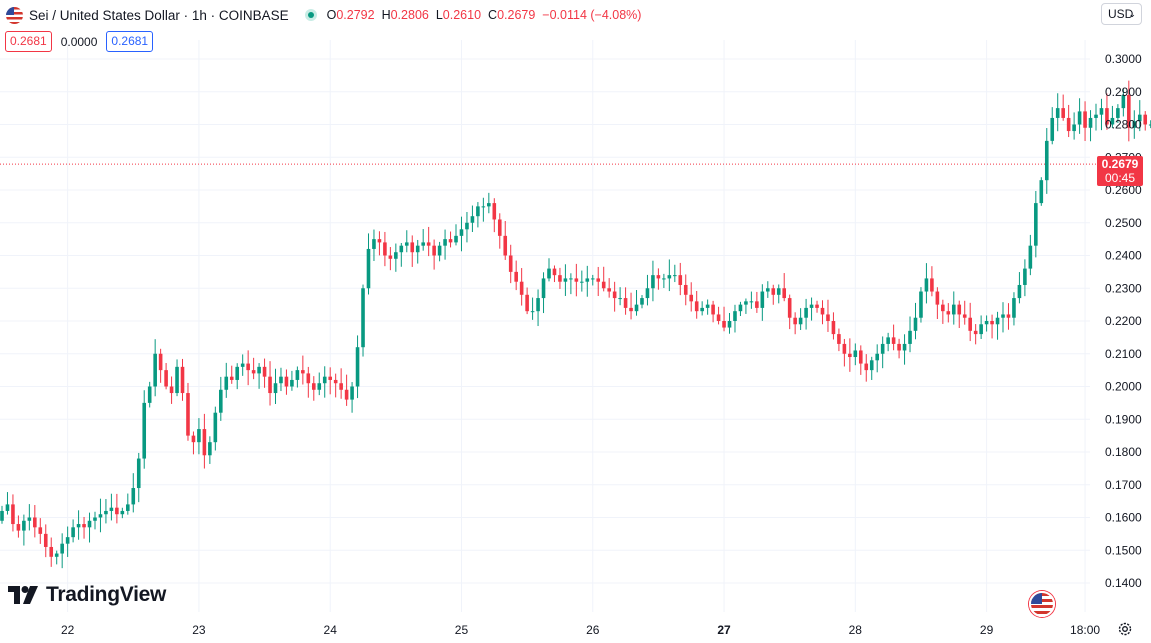  I want to click on sell-button: 0.2681, so click(28, 41).